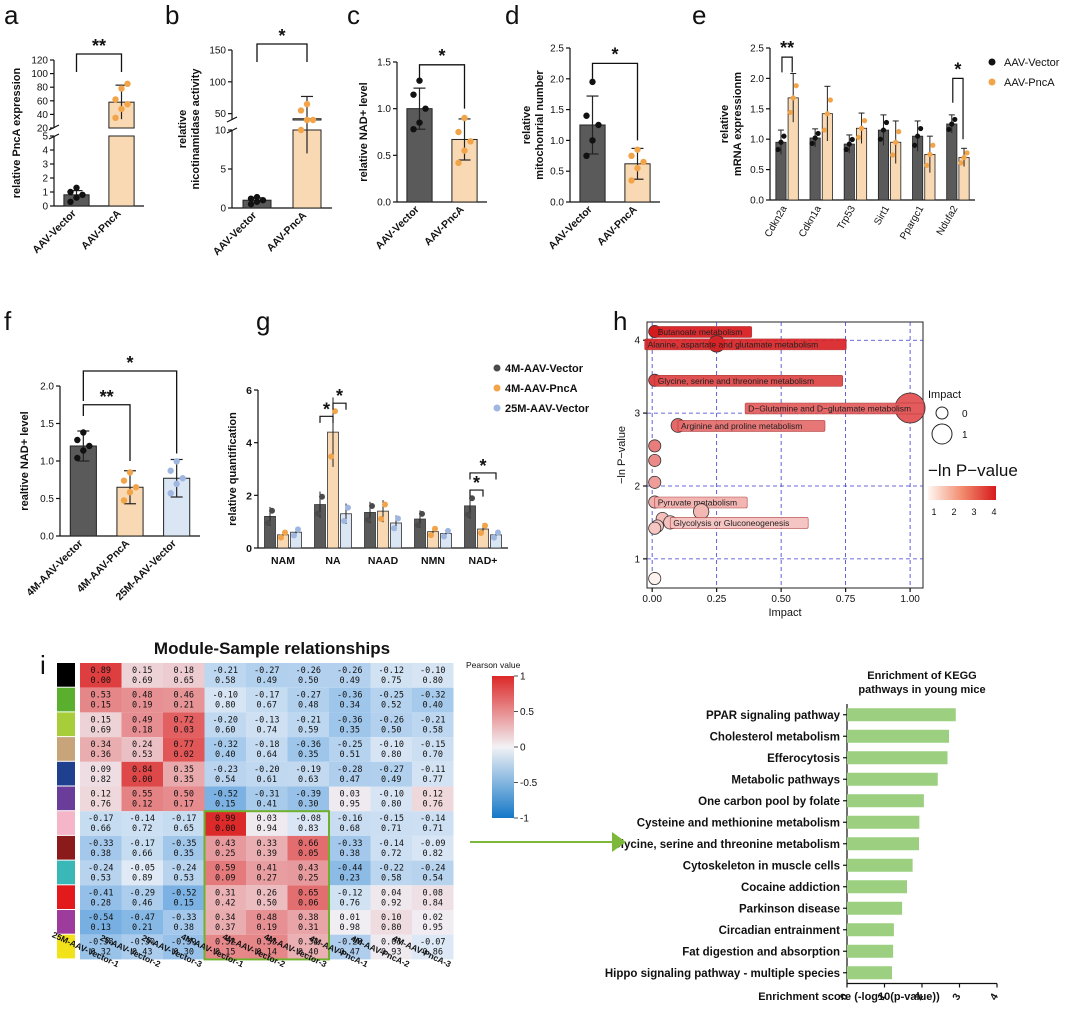 This screenshot has height=1024, width=1065. What do you see at coordinates (433, 854) in the screenshot?
I see `heatmap-cell-pvalue: 0.82` at bounding box center [433, 854].